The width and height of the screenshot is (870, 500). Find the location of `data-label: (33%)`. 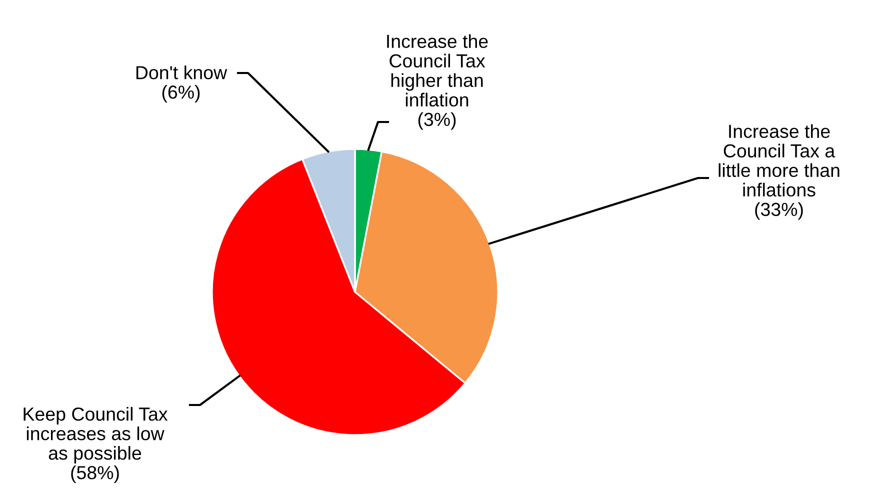

data-label: (33%) is located at coordinates (779, 211).